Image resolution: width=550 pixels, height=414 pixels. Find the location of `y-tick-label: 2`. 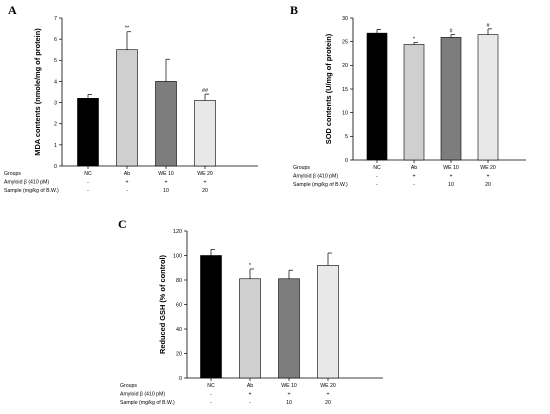

y-tick-label: 2 is located at coordinates (55, 125).